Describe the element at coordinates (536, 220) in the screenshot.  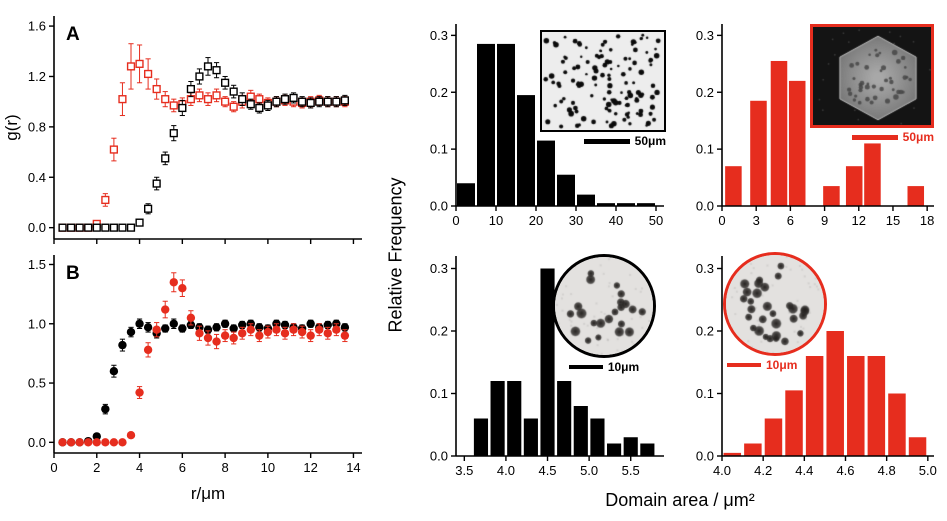
I see `svg-text: 20` at that location.